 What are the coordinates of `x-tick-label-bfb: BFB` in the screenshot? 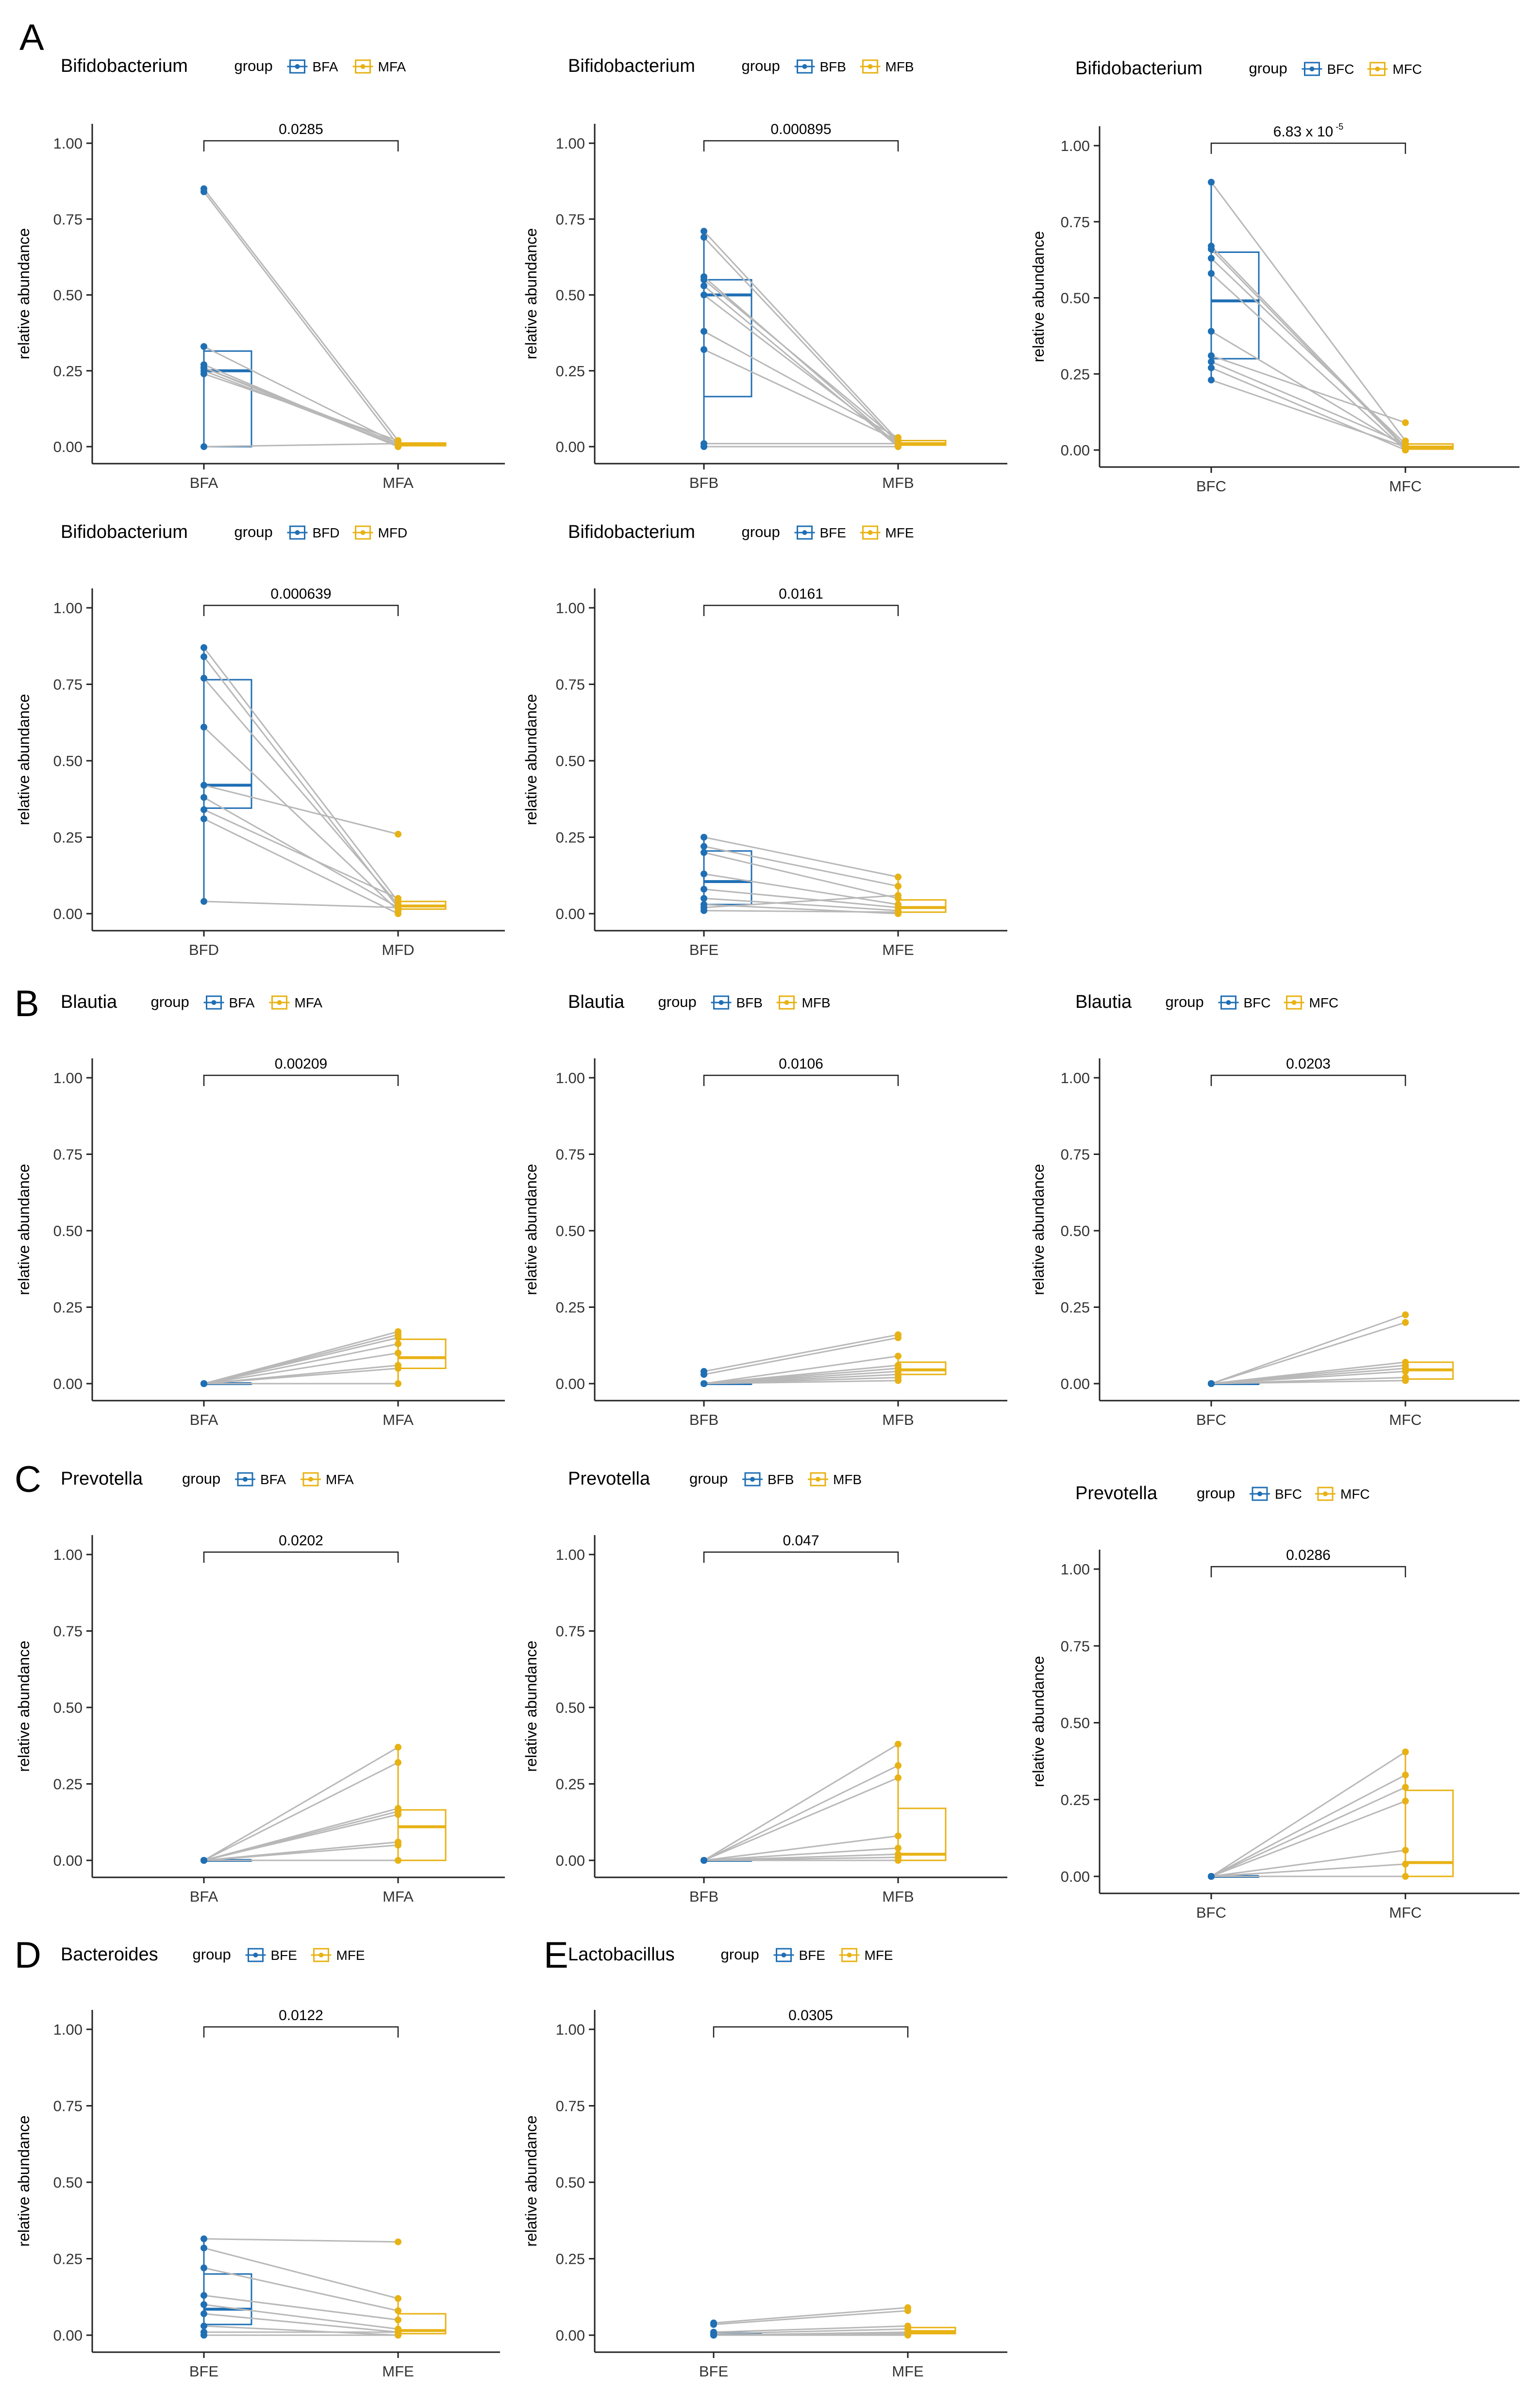 It's located at (703, 1419).